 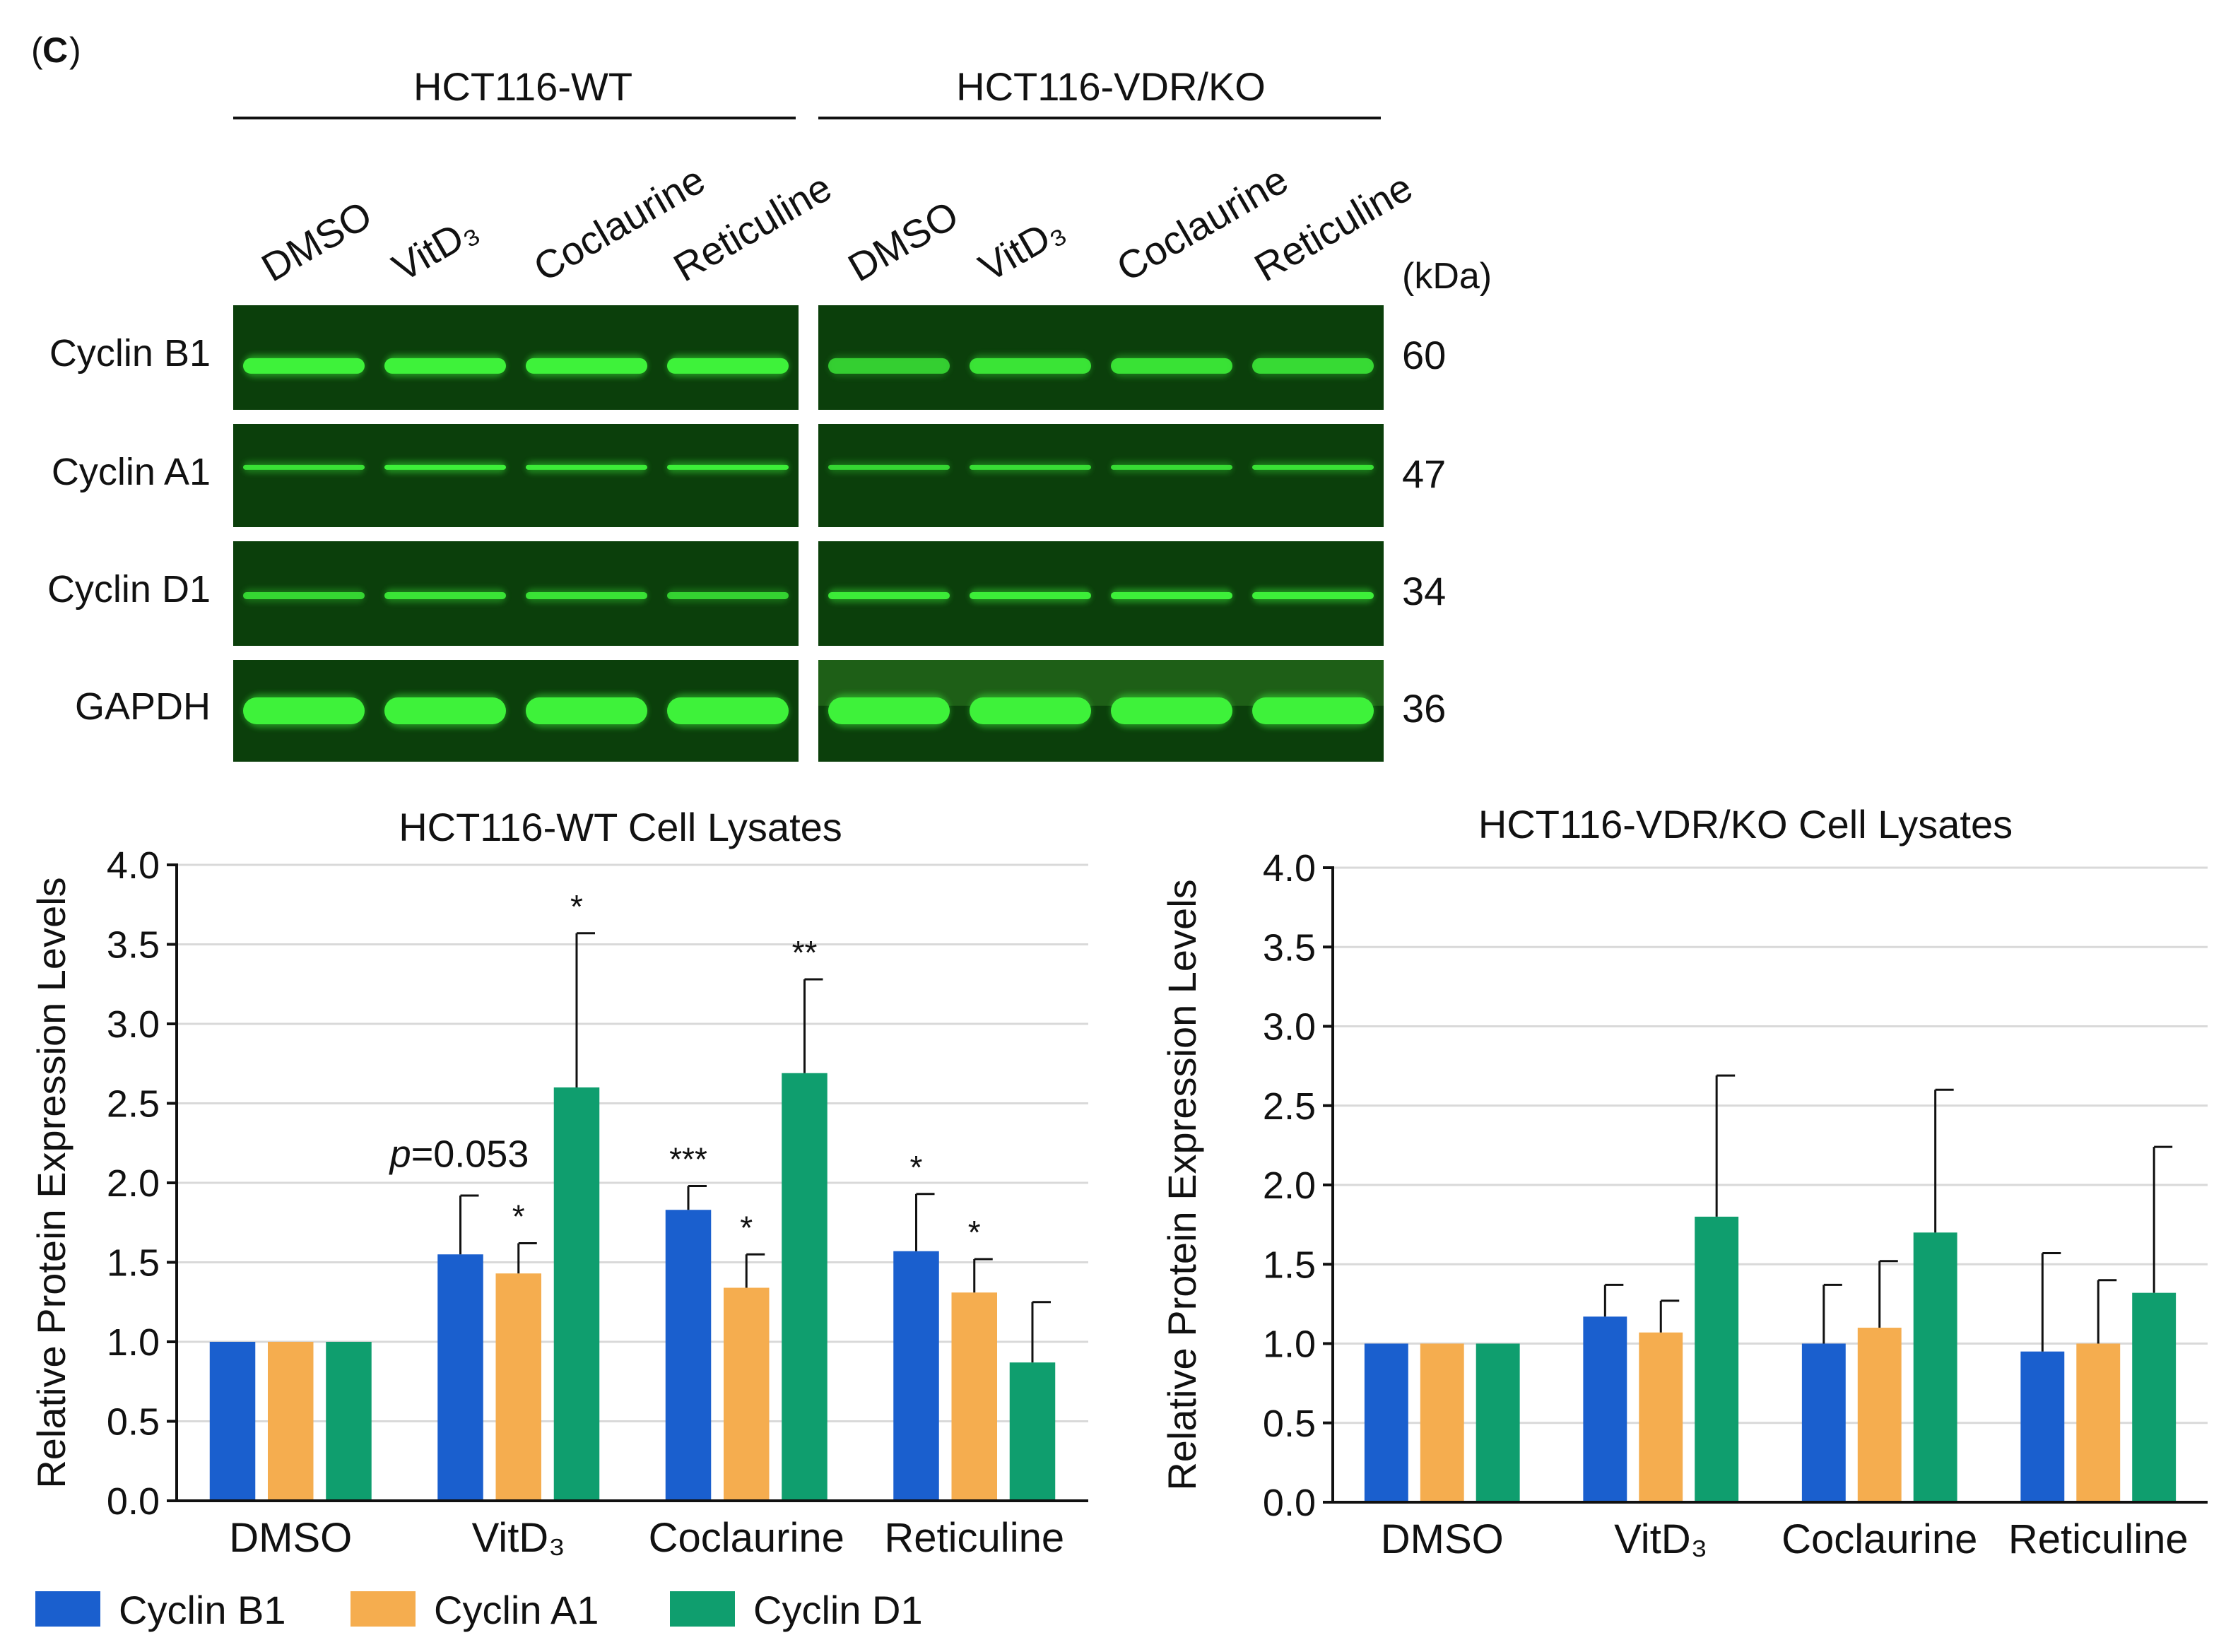 What do you see at coordinates (517, 1610) in the screenshot?
I see `legend-label-cyclin-a1: Cyclin A1` at bounding box center [517, 1610].